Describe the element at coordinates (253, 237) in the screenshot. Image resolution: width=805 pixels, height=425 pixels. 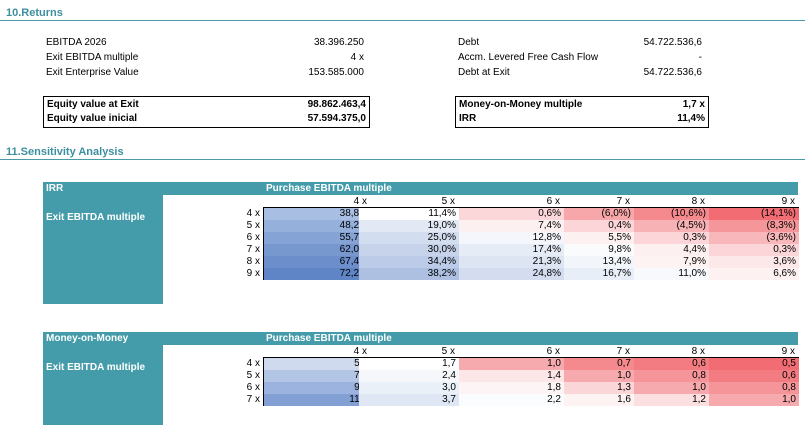
I see `irr-row-label: 6 x` at that location.